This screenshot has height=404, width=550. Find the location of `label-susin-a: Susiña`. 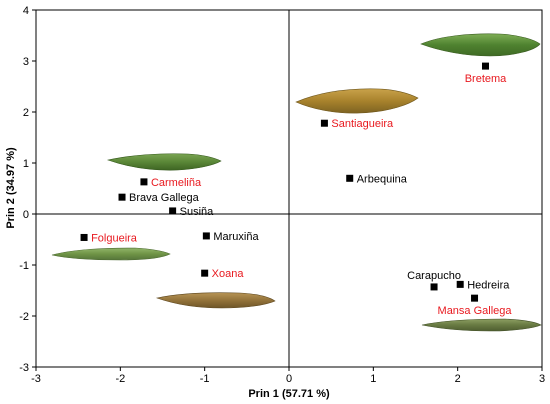

label-susin-a: Susiña is located at coordinates (197, 212).